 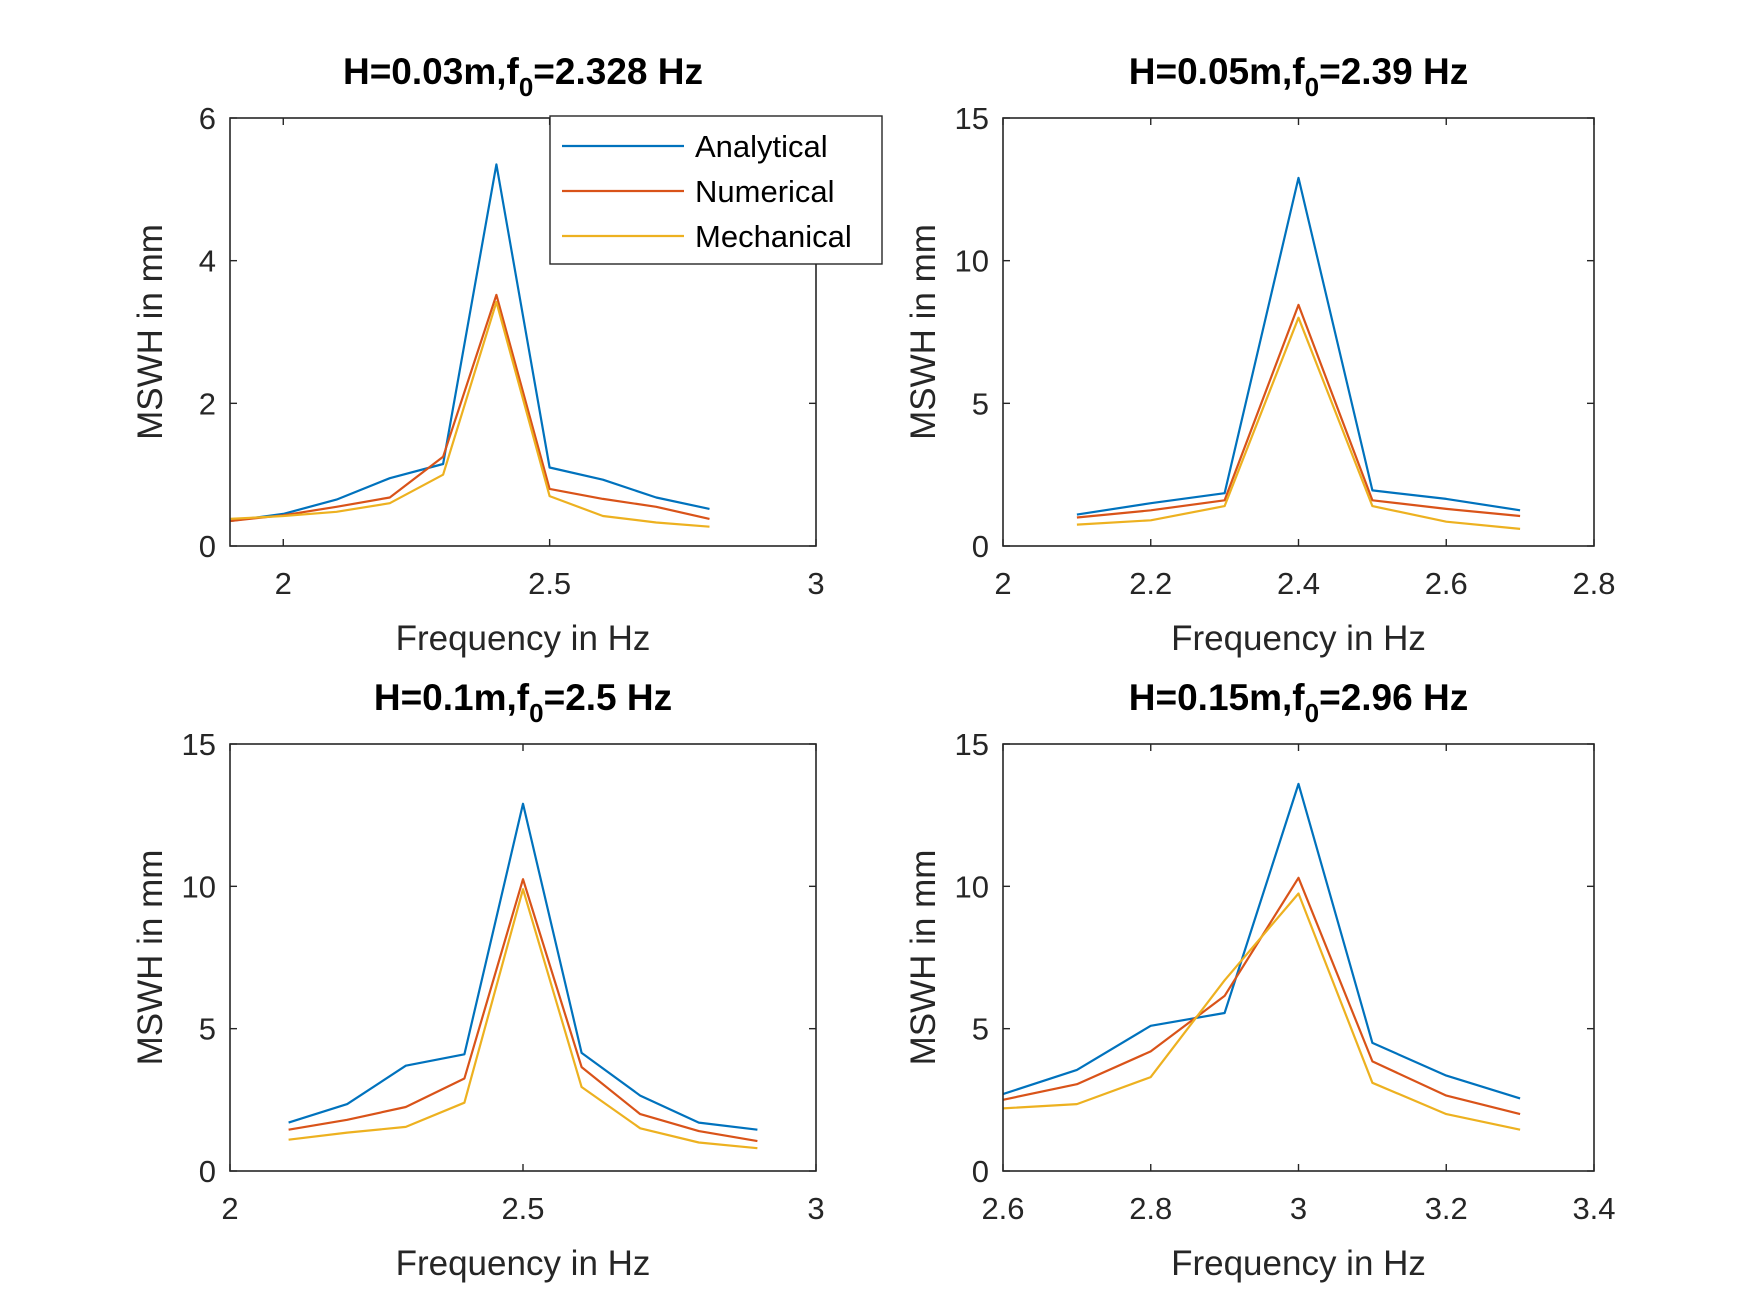 I want to click on legend: Analytical Numerical Mechanical, so click(x=716, y=190).